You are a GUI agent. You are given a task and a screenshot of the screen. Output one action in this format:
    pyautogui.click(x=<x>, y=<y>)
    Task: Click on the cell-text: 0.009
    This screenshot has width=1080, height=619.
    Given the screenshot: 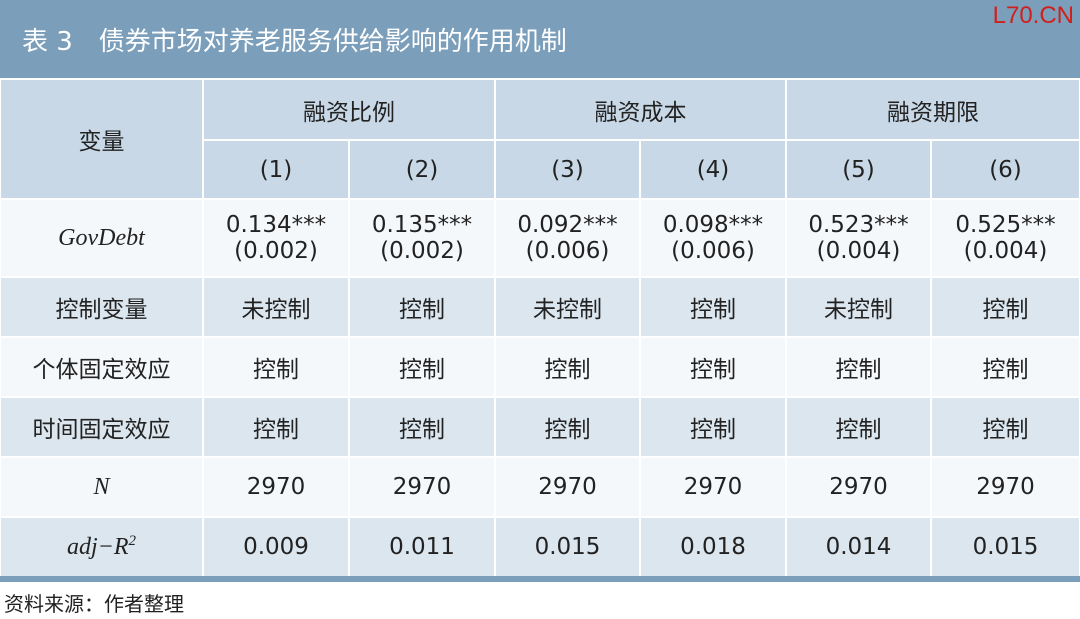 What is the action you would take?
    pyautogui.click(x=276, y=547)
    